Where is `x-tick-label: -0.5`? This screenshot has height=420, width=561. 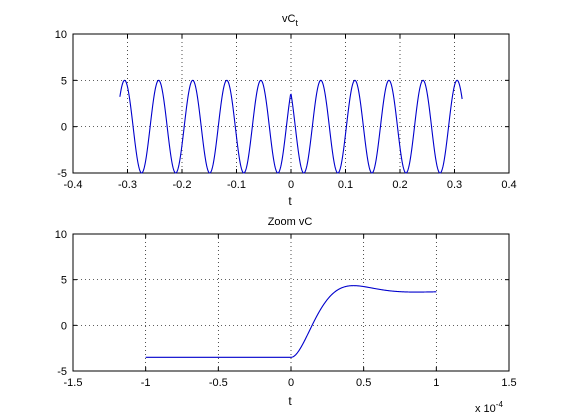
x-tick-label: -0.5 is located at coordinates (218, 383).